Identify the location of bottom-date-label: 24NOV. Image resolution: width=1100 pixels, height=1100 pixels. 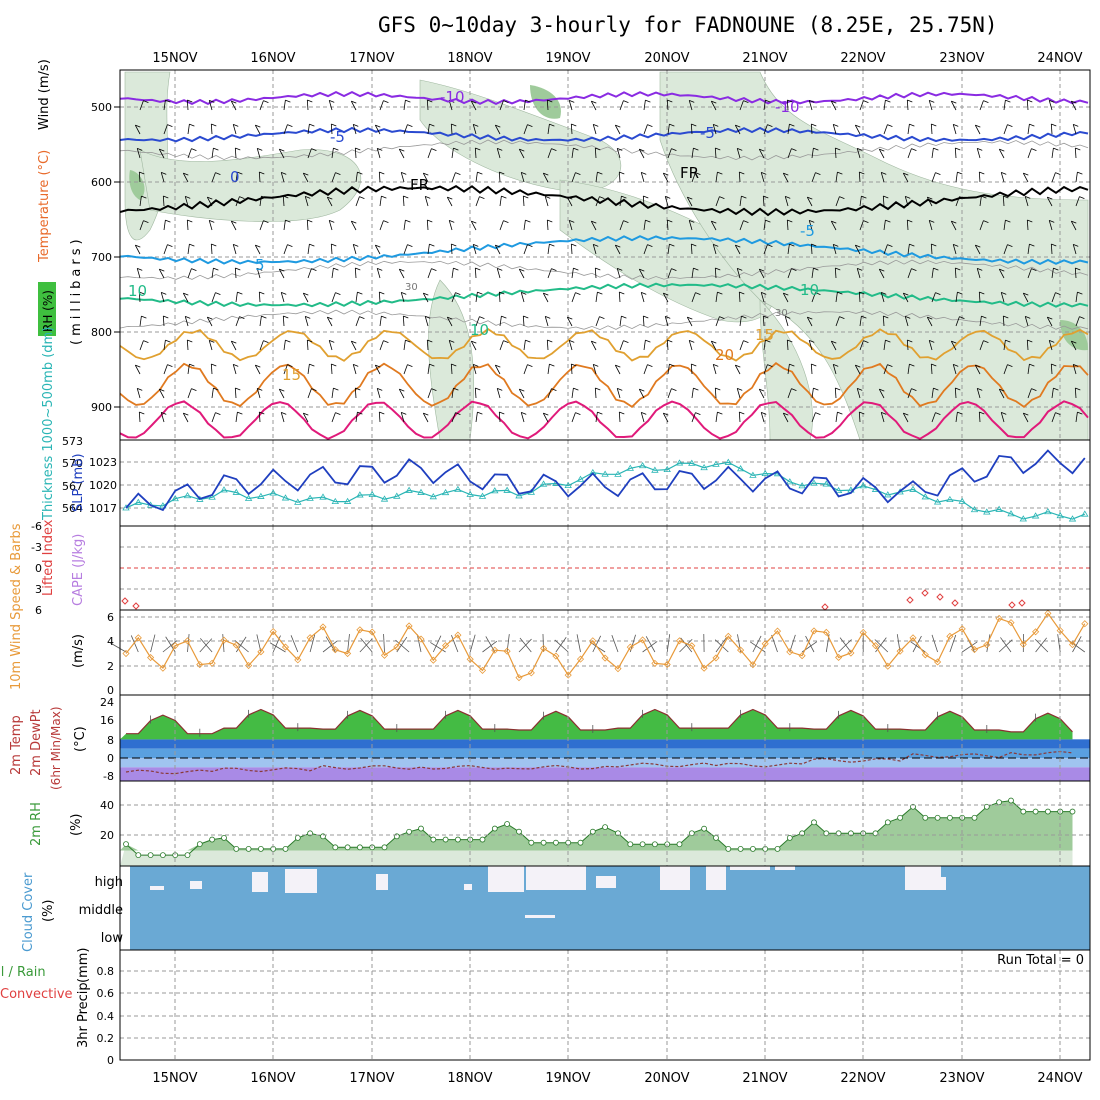
(1059, 1078).